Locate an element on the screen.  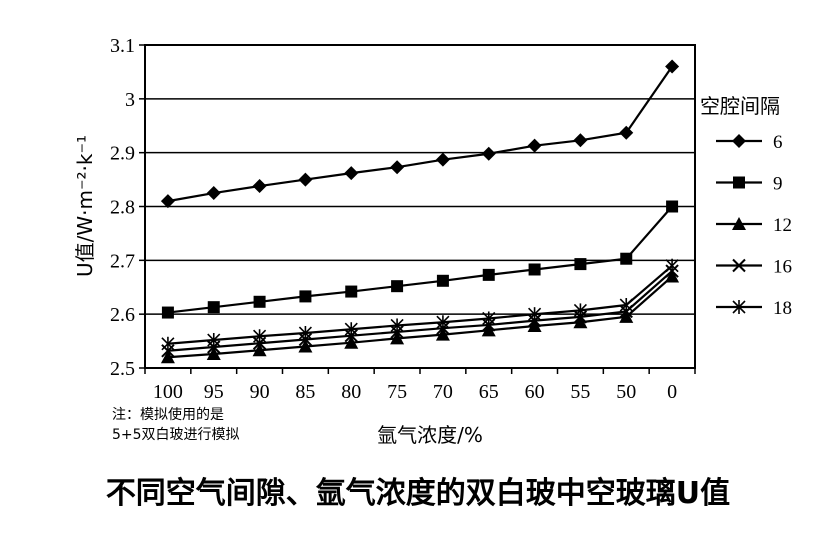
x-axis-ticks: 100 95 90 85 80 75 70 65 60 55 50 0 is located at coordinates (420, 385).